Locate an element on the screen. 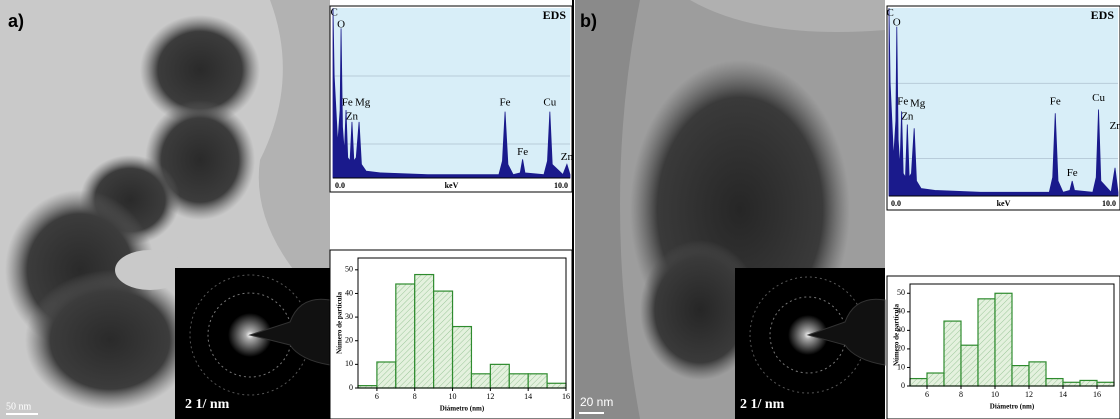 Image resolution: width=1120 pixels, height=419 pixels. panel-label: a) is located at coordinates (16, 21).